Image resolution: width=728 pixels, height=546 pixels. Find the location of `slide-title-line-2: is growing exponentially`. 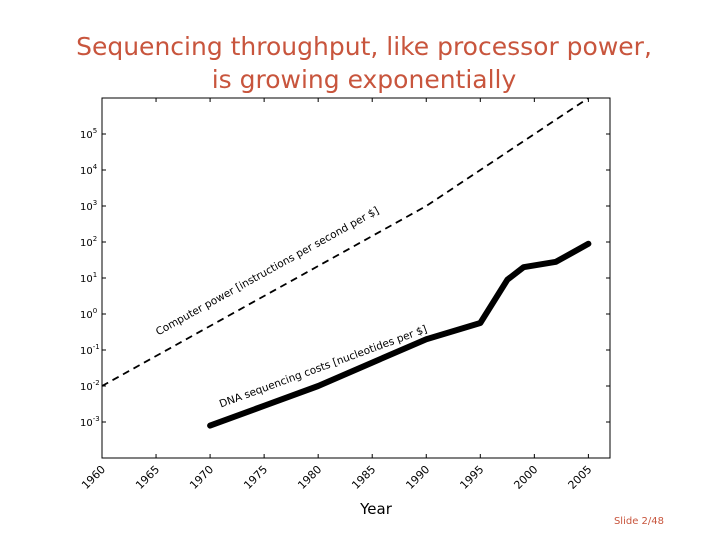

slide-title-line-2: is growing exponentially is located at coordinates (364, 79).